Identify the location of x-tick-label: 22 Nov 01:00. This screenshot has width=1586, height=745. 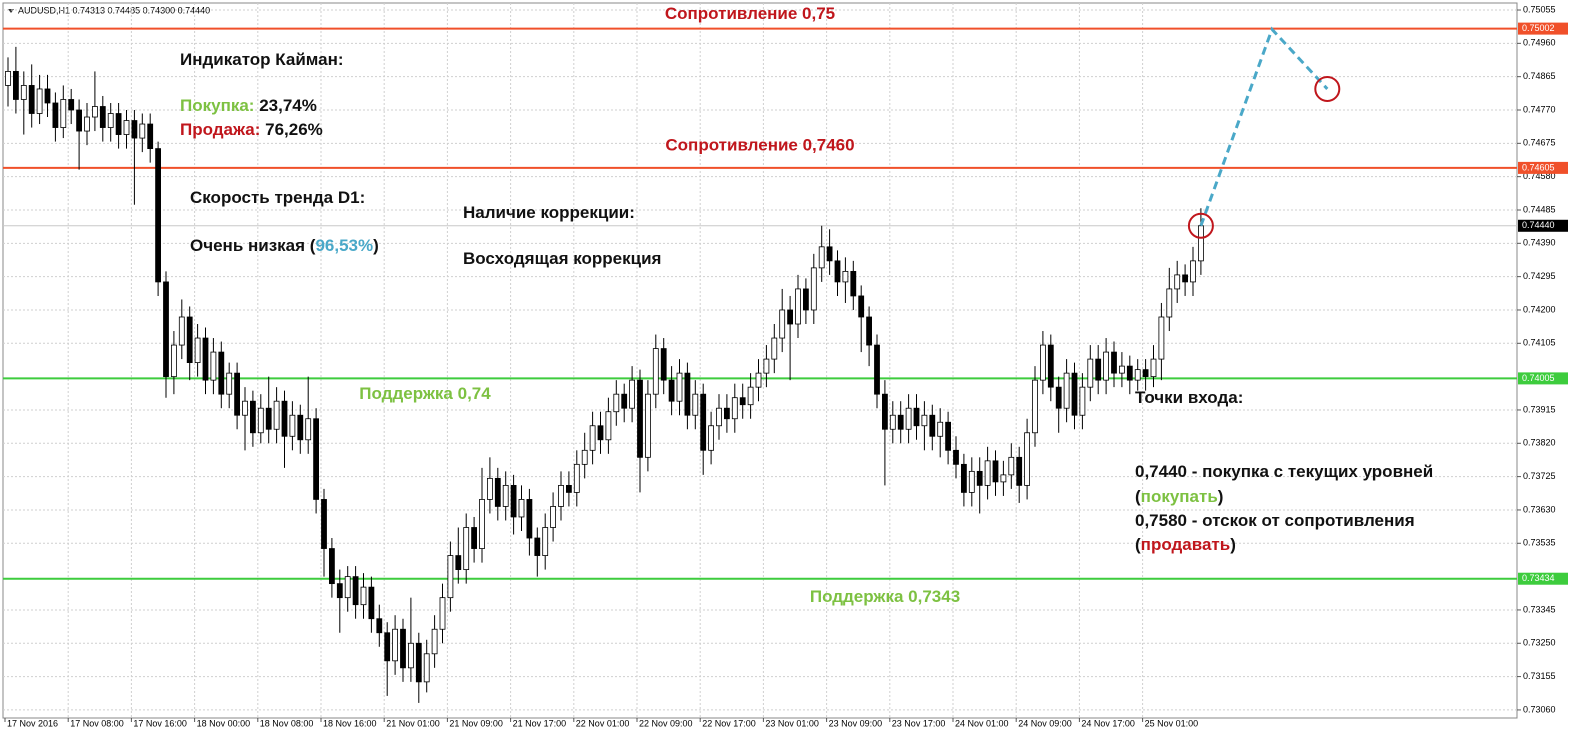
(603, 723).